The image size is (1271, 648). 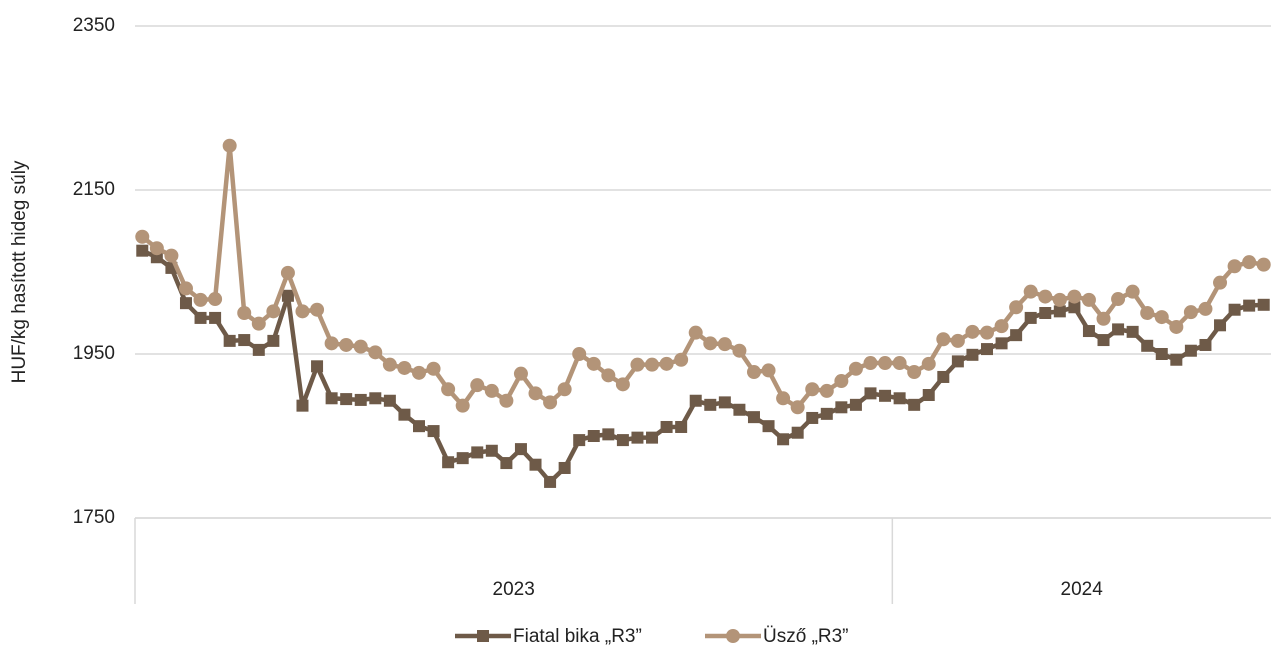 What do you see at coordinates (94, 25) in the screenshot?
I see `y-tick-label: 2350` at bounding box center [94, 25].